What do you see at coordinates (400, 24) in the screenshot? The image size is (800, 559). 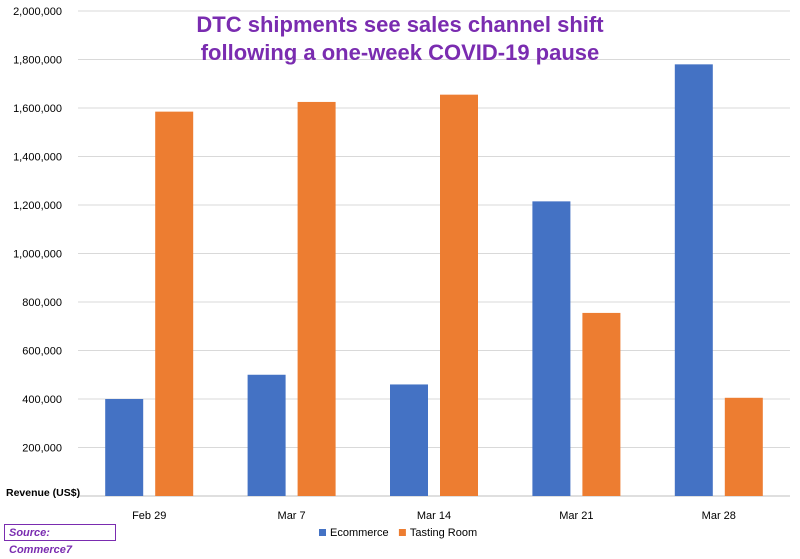 I see `chart-title-line-1: DTC shipments see sales channel shift` at bounding box center [400, 24].